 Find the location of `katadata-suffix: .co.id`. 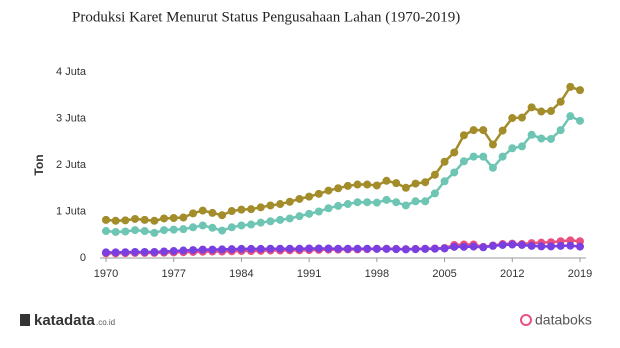

katadata-suffix: .co.id is located at coordinates (105, 322).